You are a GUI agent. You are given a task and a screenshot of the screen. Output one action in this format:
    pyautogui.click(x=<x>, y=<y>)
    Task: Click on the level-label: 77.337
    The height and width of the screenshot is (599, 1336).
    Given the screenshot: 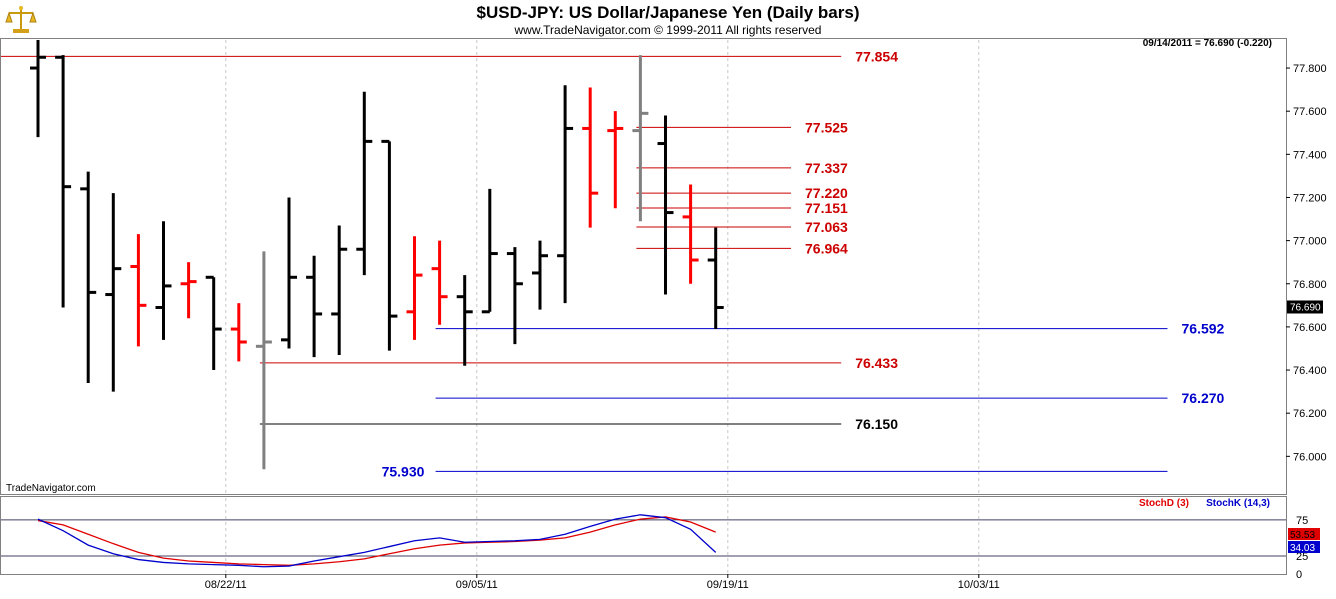 What is the action you would take?
    pyautogui.click(x=826, y=168)
    